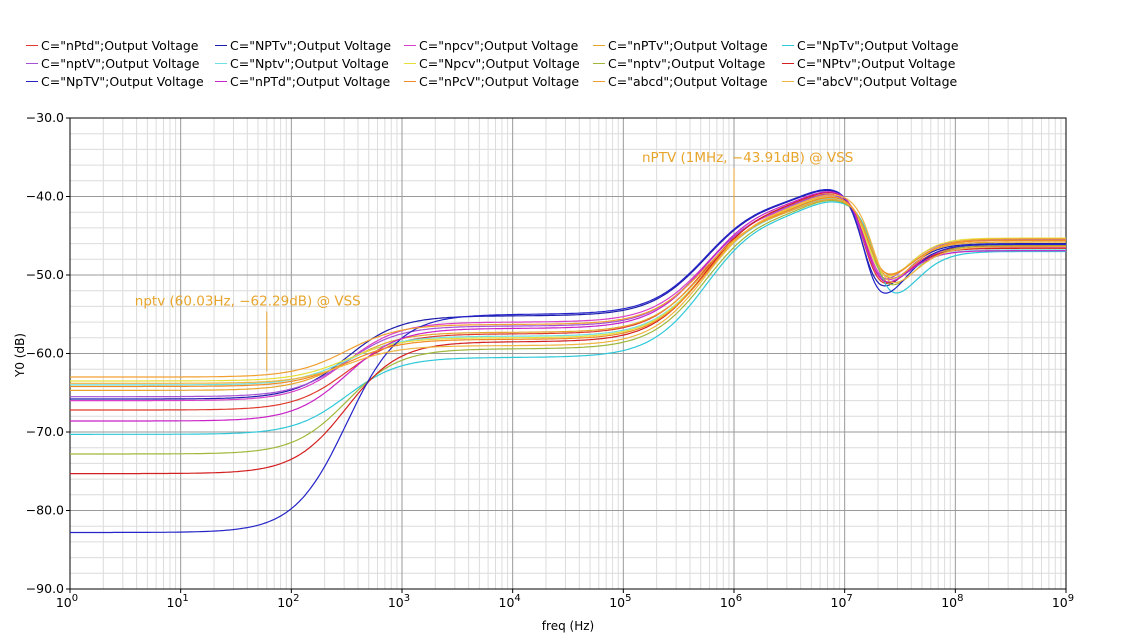 The image size is (1121, 644). I want to click on legend-label: C="nPTd";Output Voltage, so click(310, 81).